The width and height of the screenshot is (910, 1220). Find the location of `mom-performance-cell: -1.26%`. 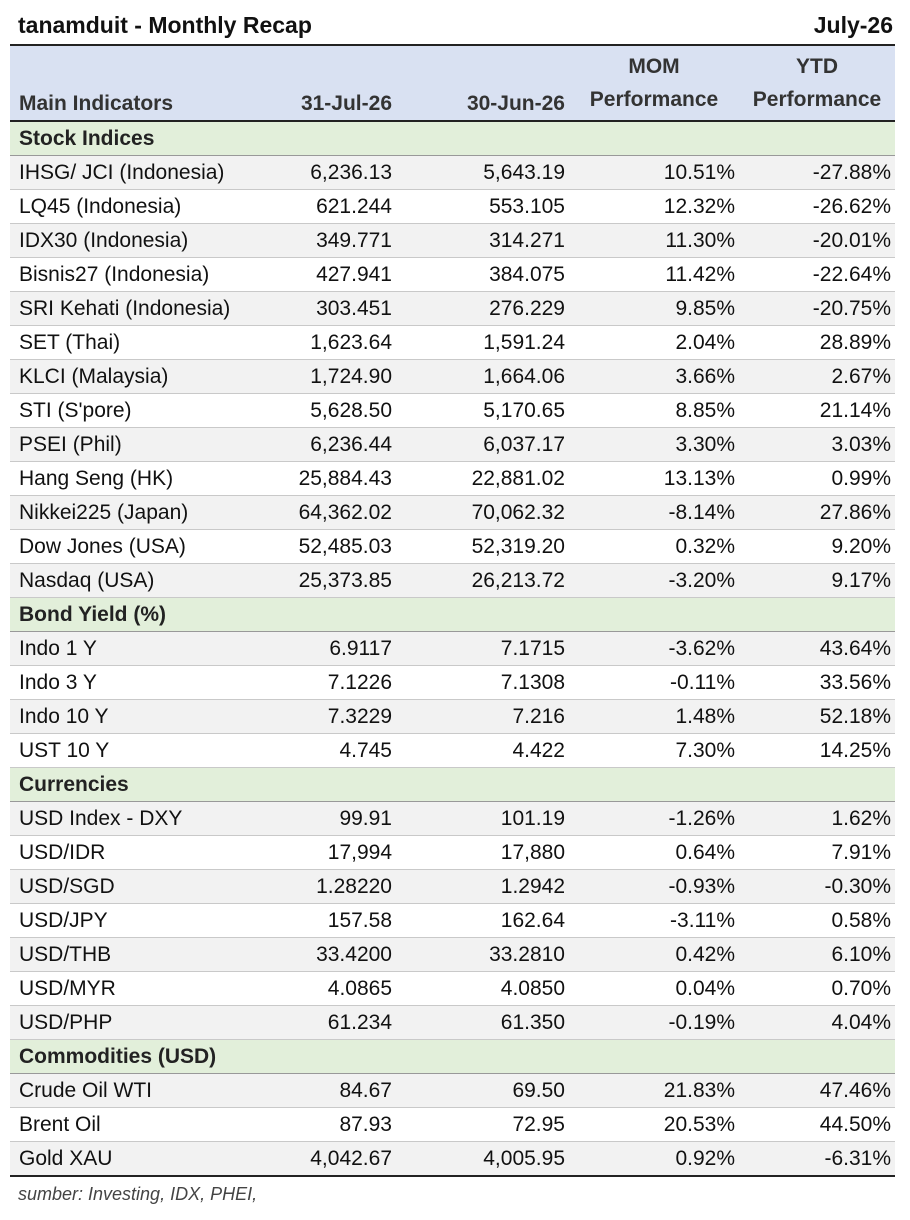

mom-performance-cell: -1.26% is located at coordinates (654, 818).